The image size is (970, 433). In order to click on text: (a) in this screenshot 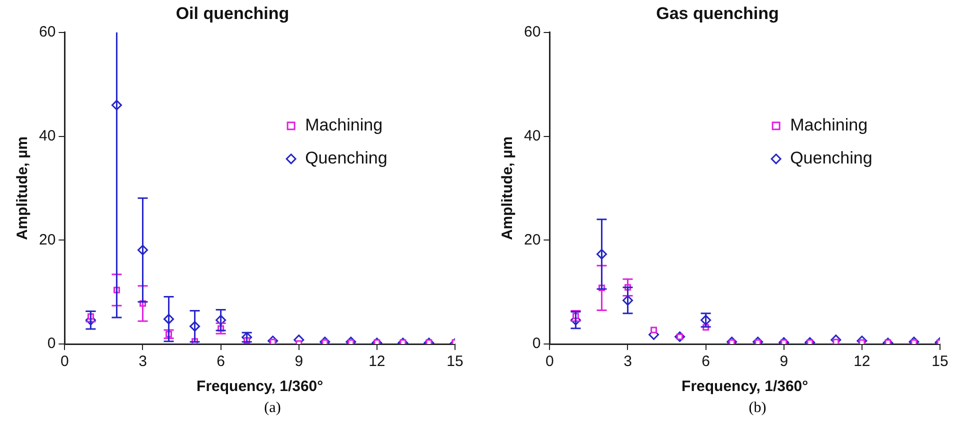, I will do `click(272, 408)`.